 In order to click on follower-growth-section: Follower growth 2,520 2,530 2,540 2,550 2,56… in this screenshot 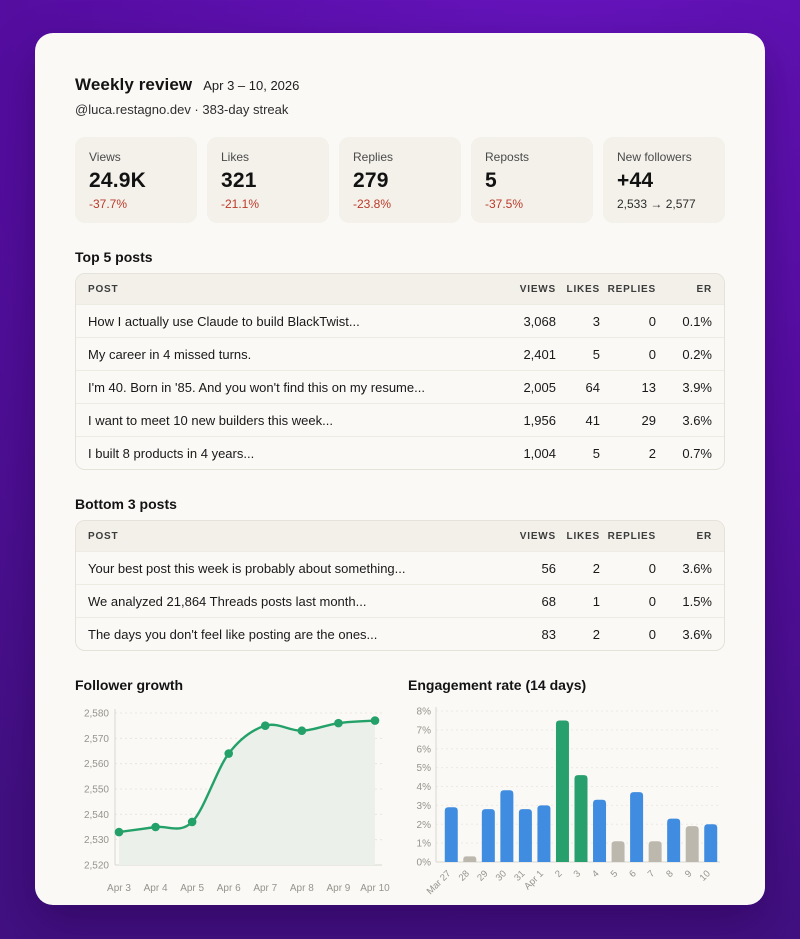, I will do `click(232, 790)`.